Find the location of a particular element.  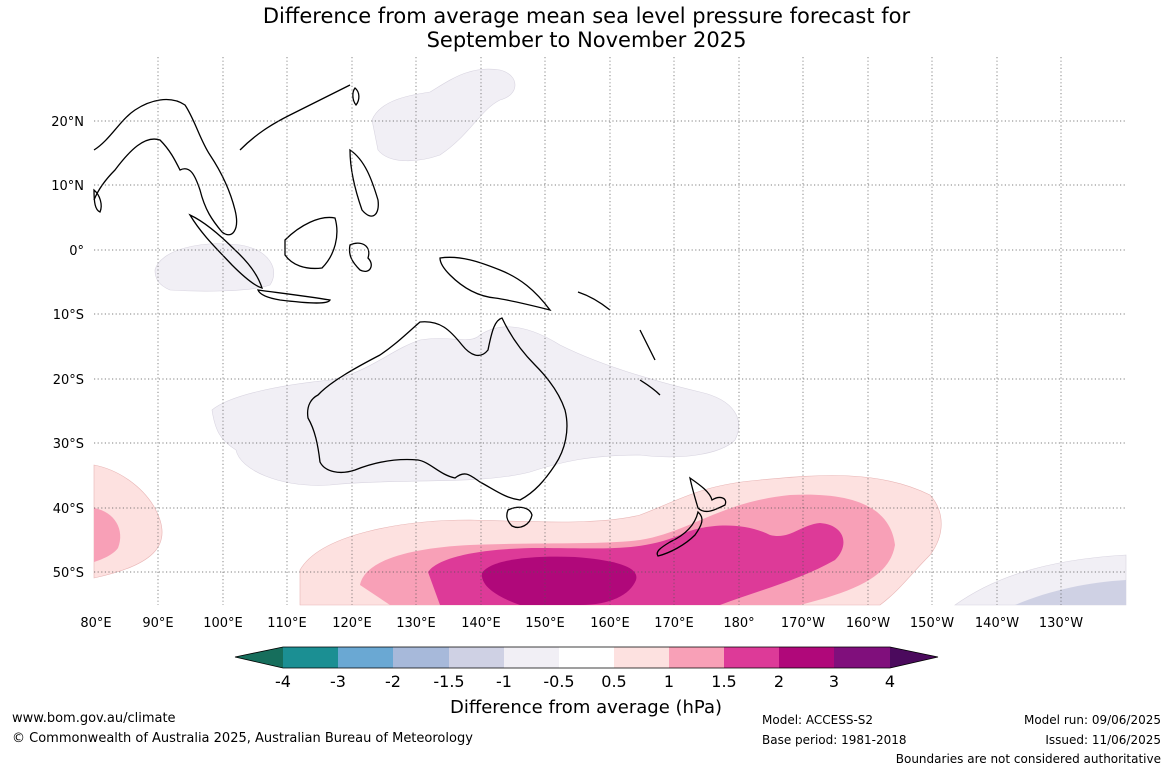

colorbar is located at coordinates (586, 657).